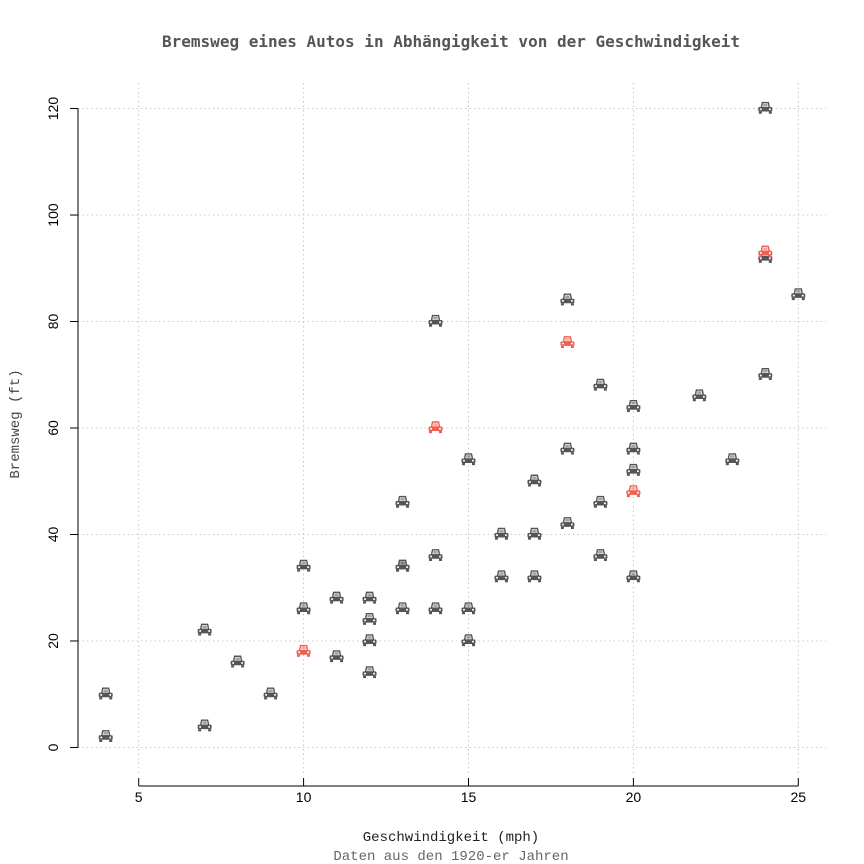 This screenshot has height=864, width=864. What do you see at coordinates (53, 109) in the screenshot?
I see `y-tick-label: 120` at bounding box center [53, 109].